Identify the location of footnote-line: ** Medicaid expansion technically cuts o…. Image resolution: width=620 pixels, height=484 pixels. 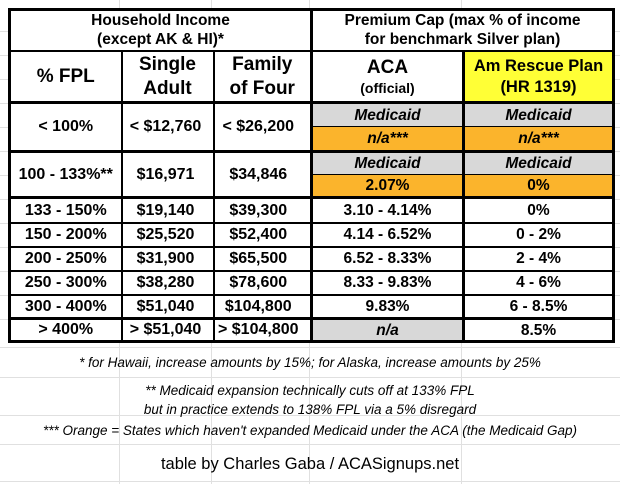
(310, 390).